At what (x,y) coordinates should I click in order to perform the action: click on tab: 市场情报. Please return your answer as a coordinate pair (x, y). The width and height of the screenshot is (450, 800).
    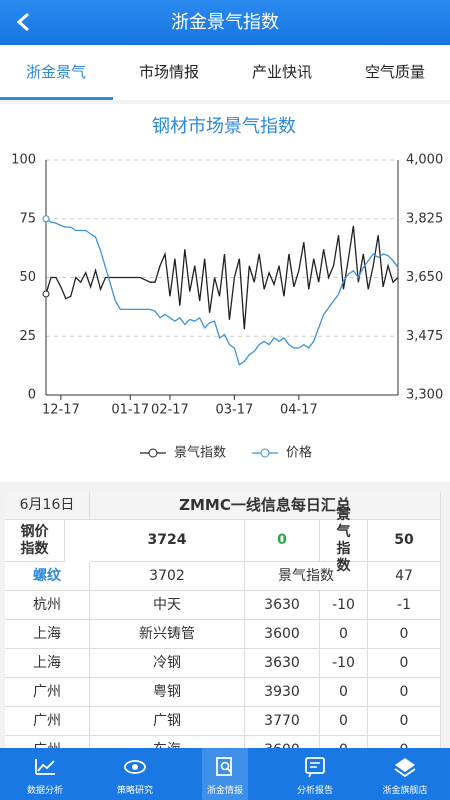
    Looking at the image, I should click on (168, 72).